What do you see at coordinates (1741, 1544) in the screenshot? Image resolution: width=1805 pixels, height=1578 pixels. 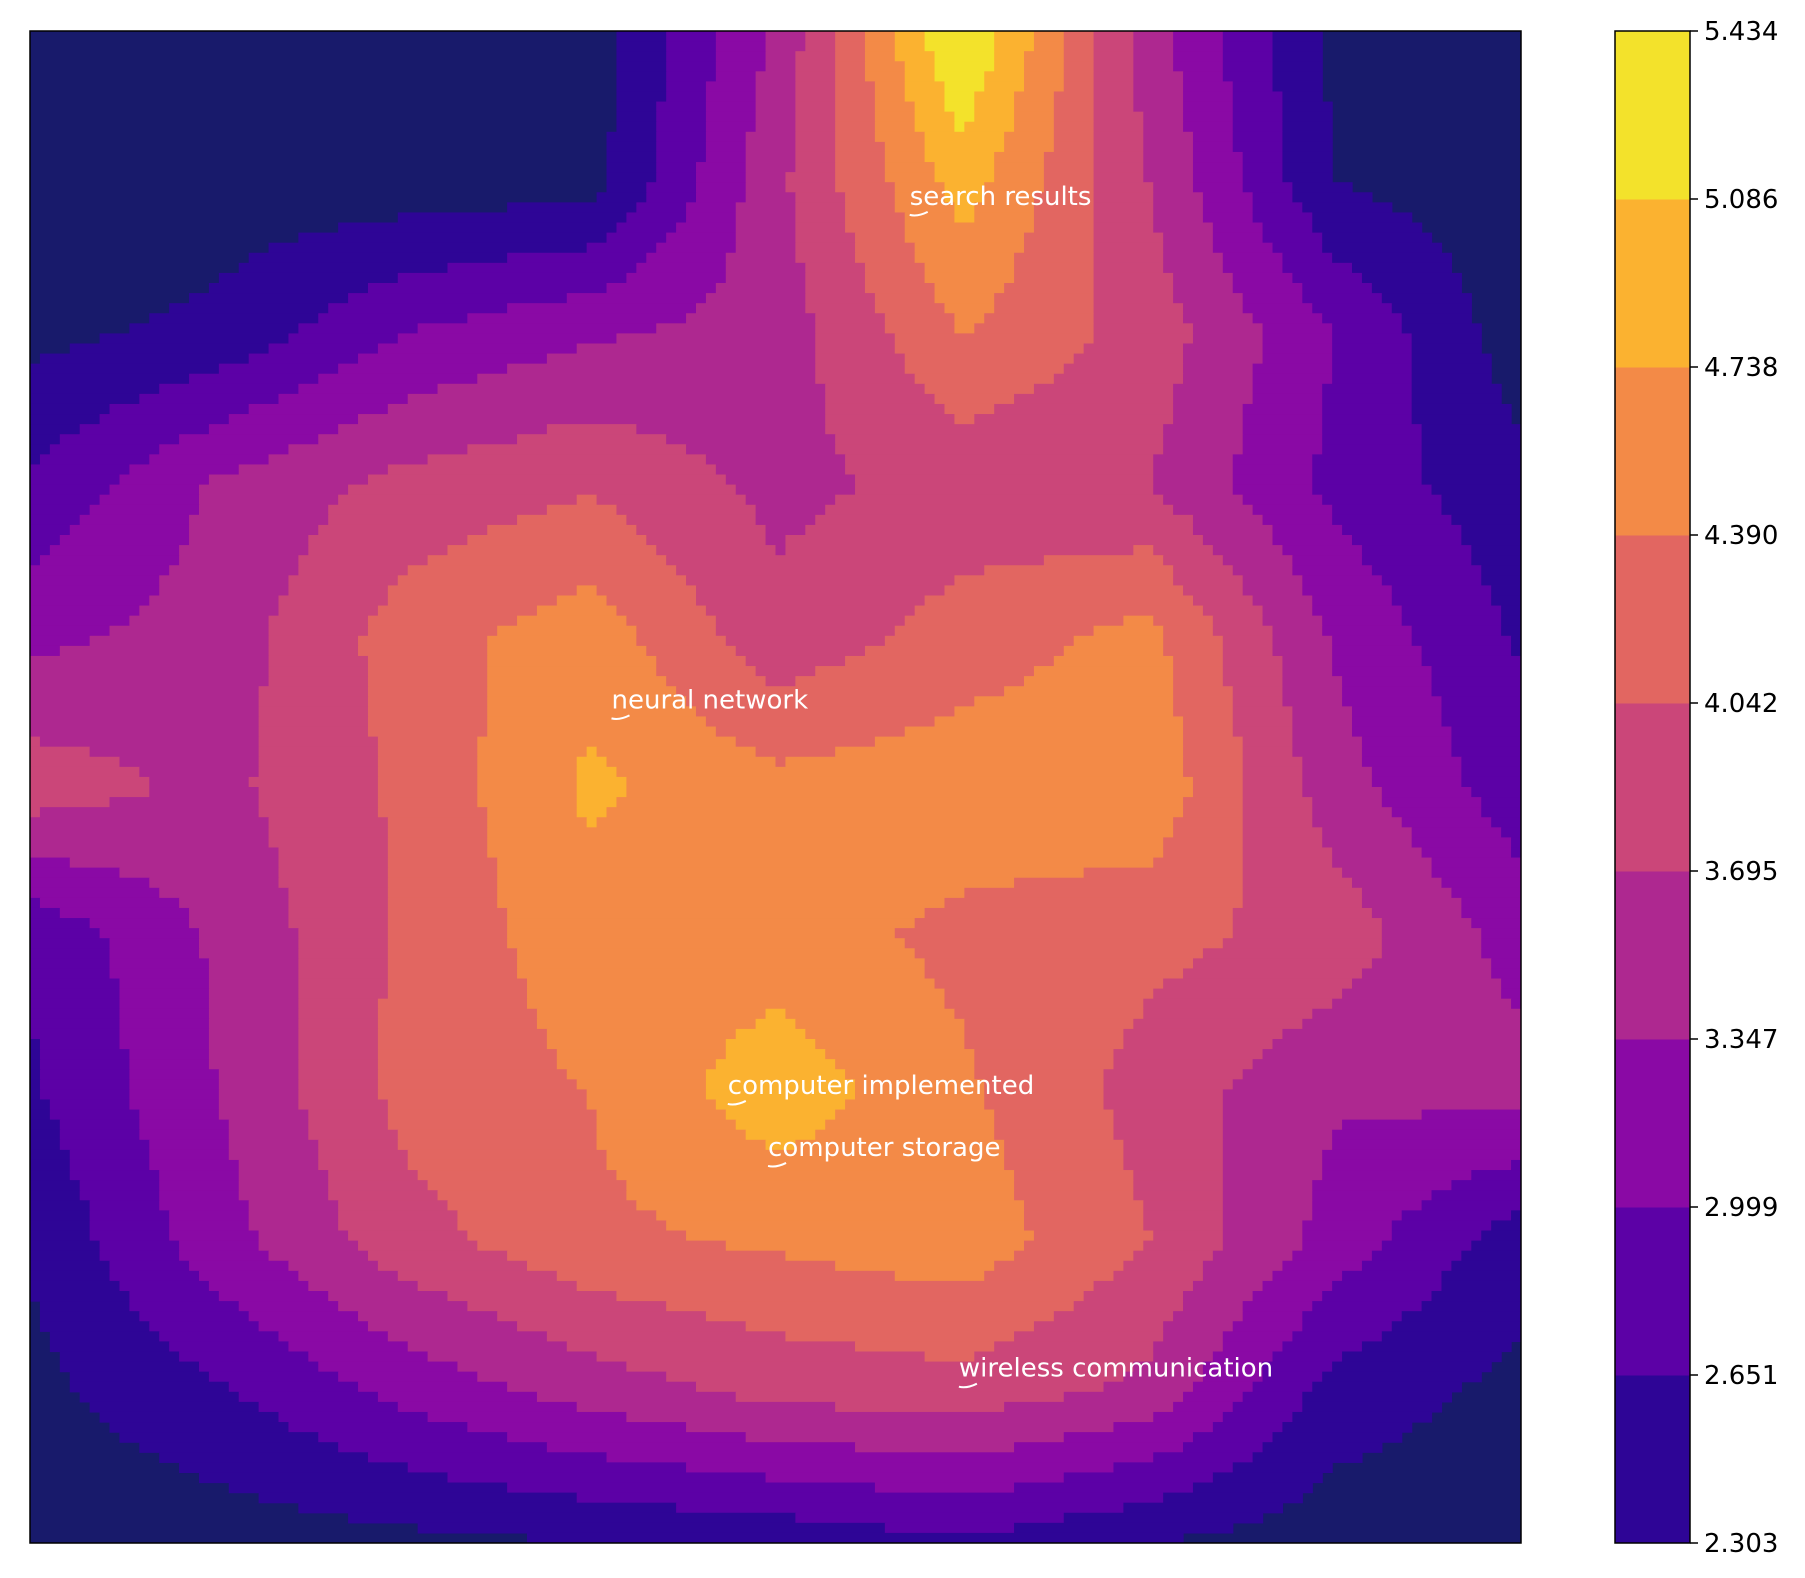 I see `colorbar-tick-label: 2.303` at bounding box center [1741, 1544].